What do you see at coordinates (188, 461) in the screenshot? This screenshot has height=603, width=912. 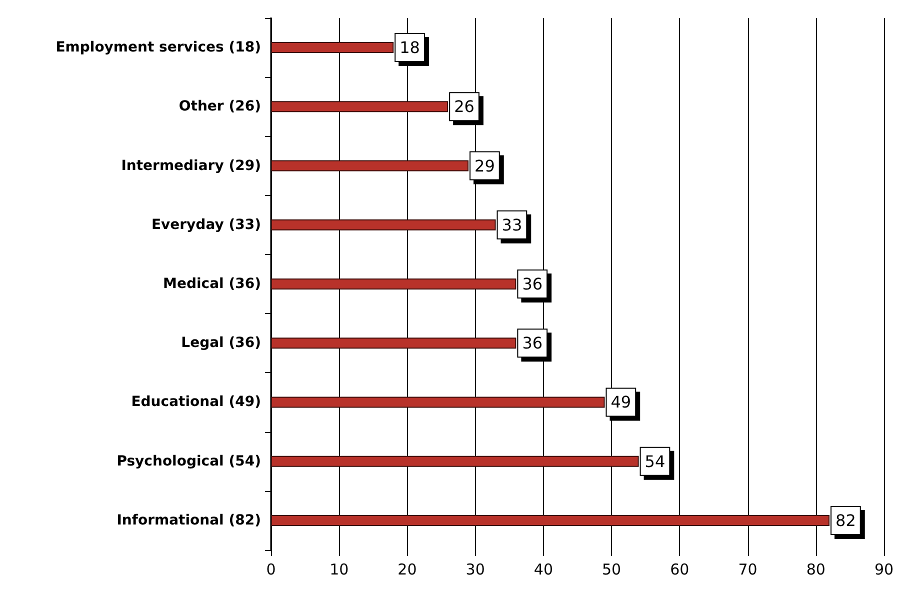 I see `y-tick-label: Psychological (54)` at bounding box center [188, 461].